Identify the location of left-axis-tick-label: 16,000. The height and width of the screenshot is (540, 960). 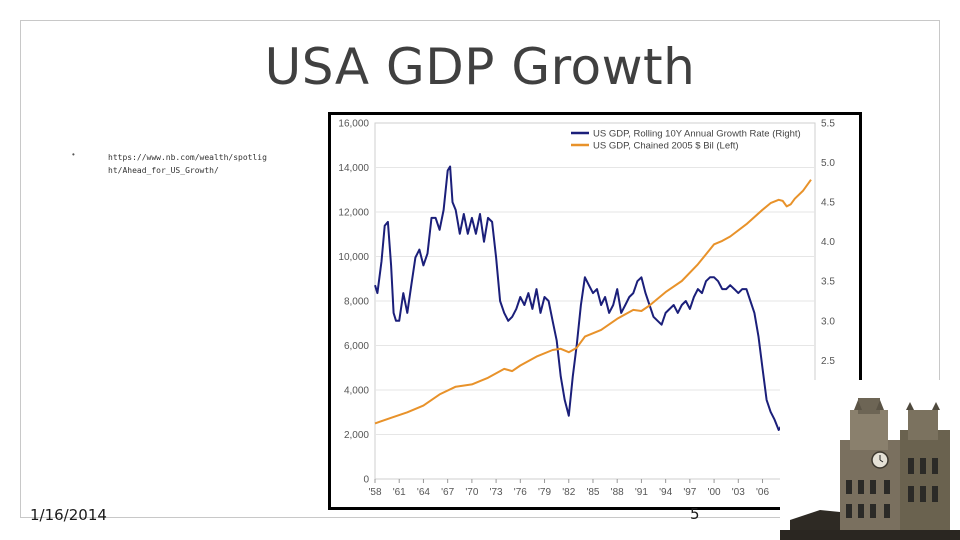
(353, 124).